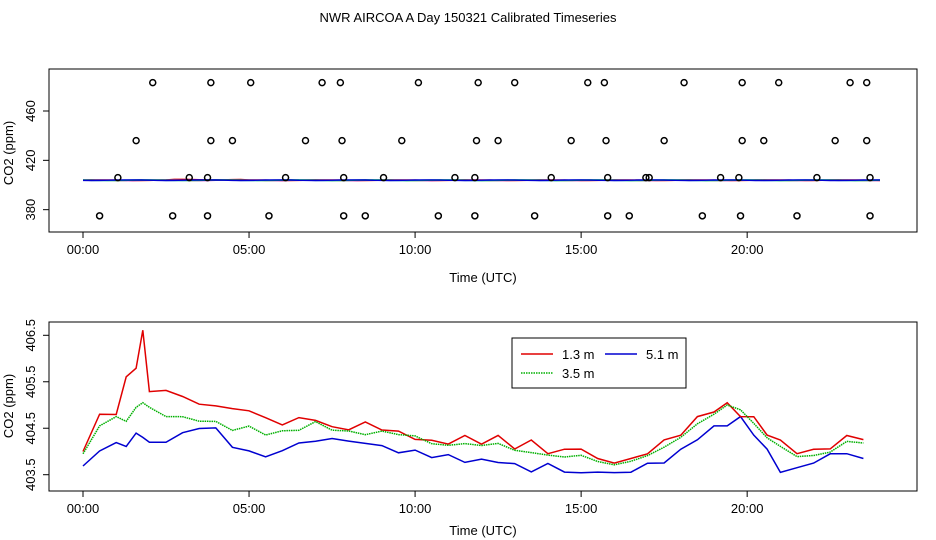 Image resolution: width=936 pixels, height=540 pixels. I want to click on y-tick-label: 406.5, so click(30, 335).